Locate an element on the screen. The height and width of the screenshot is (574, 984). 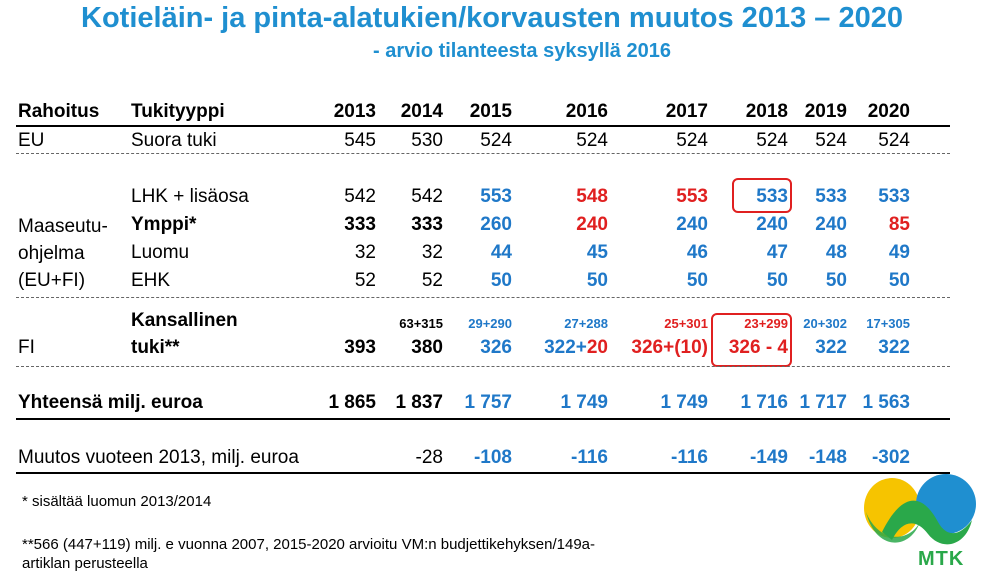
eu-rahoitus: EU is located at coordinates (31, 140).